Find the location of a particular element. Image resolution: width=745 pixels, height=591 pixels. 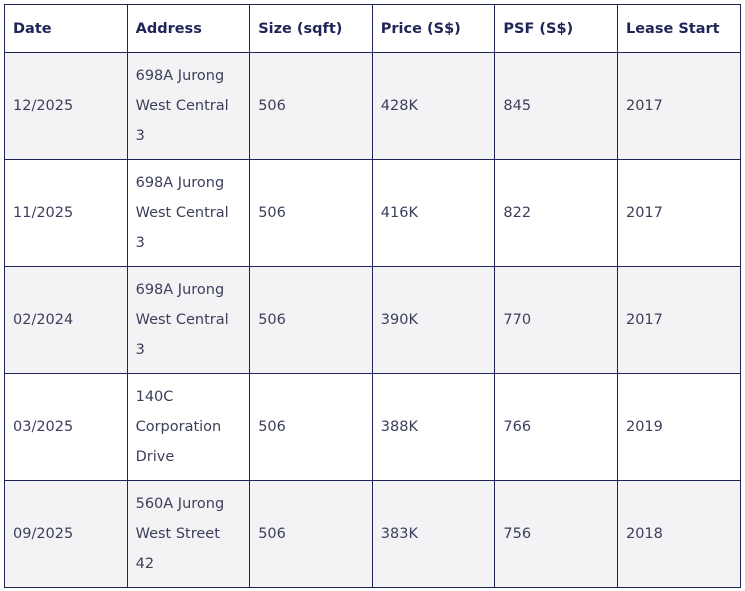

table-cell: 11/2025 is located at coordinates (66, 213).